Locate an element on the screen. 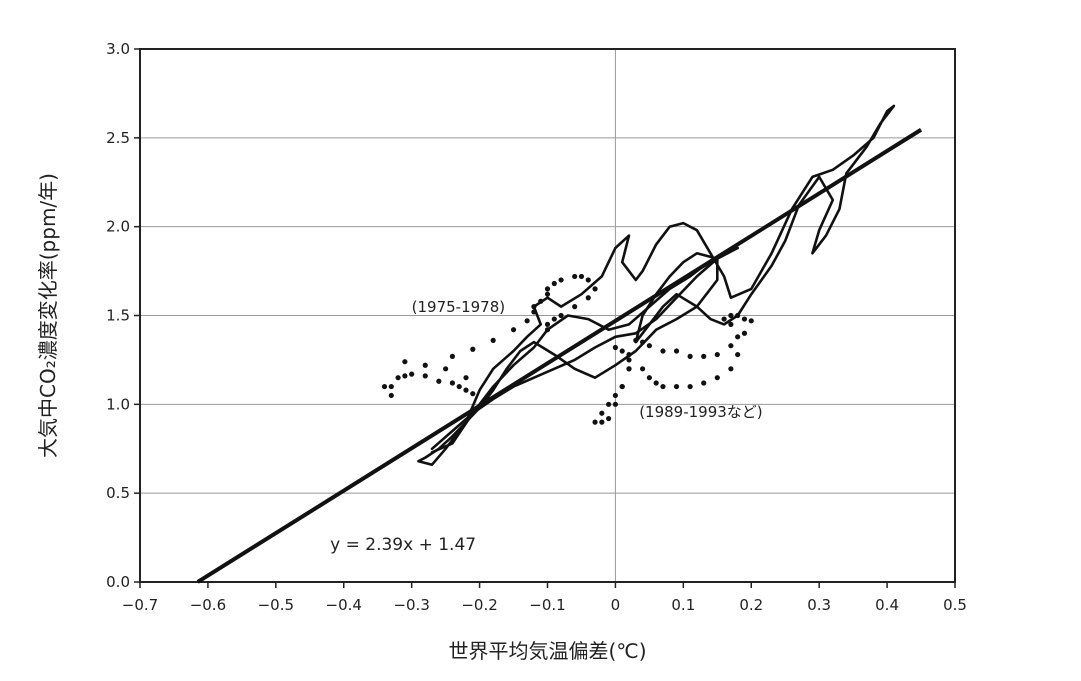 This screenshot has height=681, width=1081. y-axis-label: 大気中CO₂濃度変化率(ppm/年) is located at coordinates (48, 315).